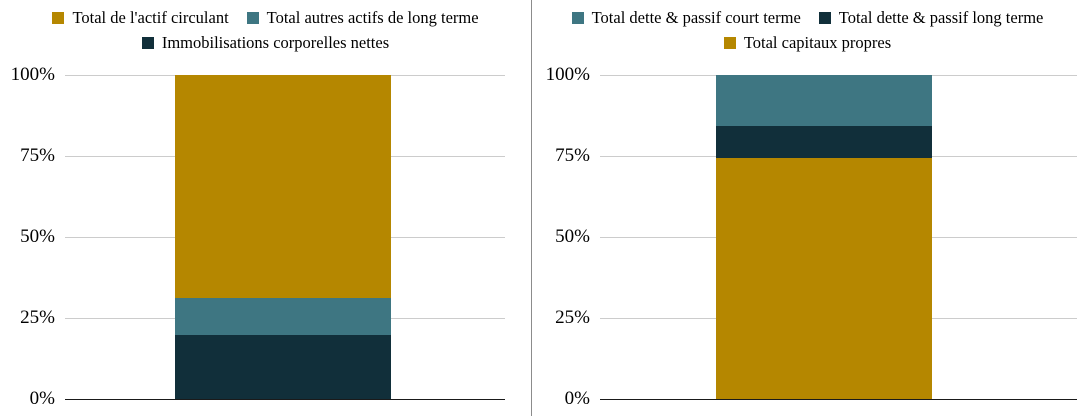 The width and height of the screenshot is (1083, 416). I want to click on legend-item: Total autres actifs de long terme, so click(362, 17).